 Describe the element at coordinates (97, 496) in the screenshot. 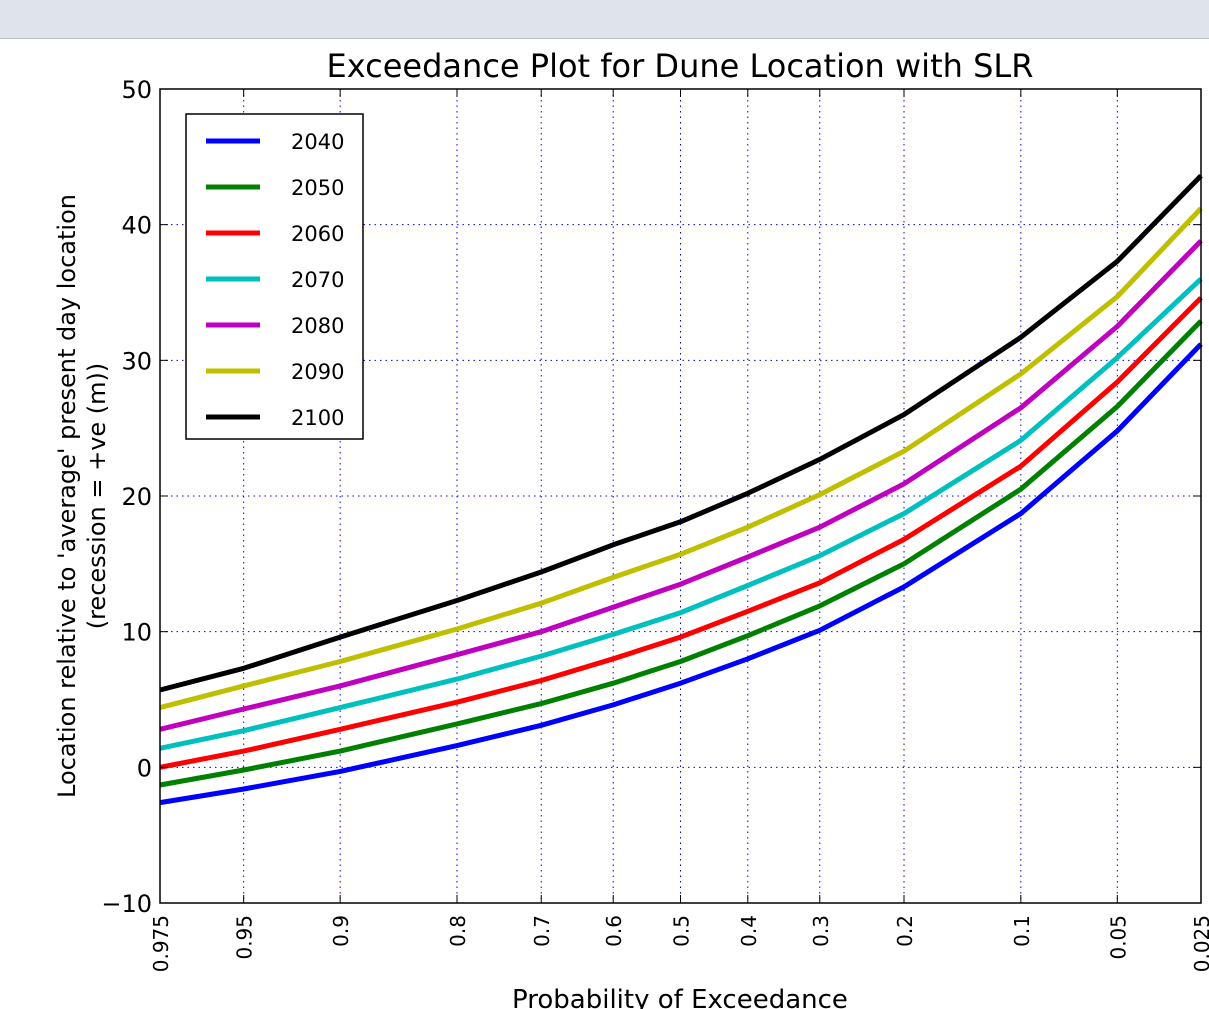

I see `y-axis-label-units: (recession = +ve (m))` at that location.